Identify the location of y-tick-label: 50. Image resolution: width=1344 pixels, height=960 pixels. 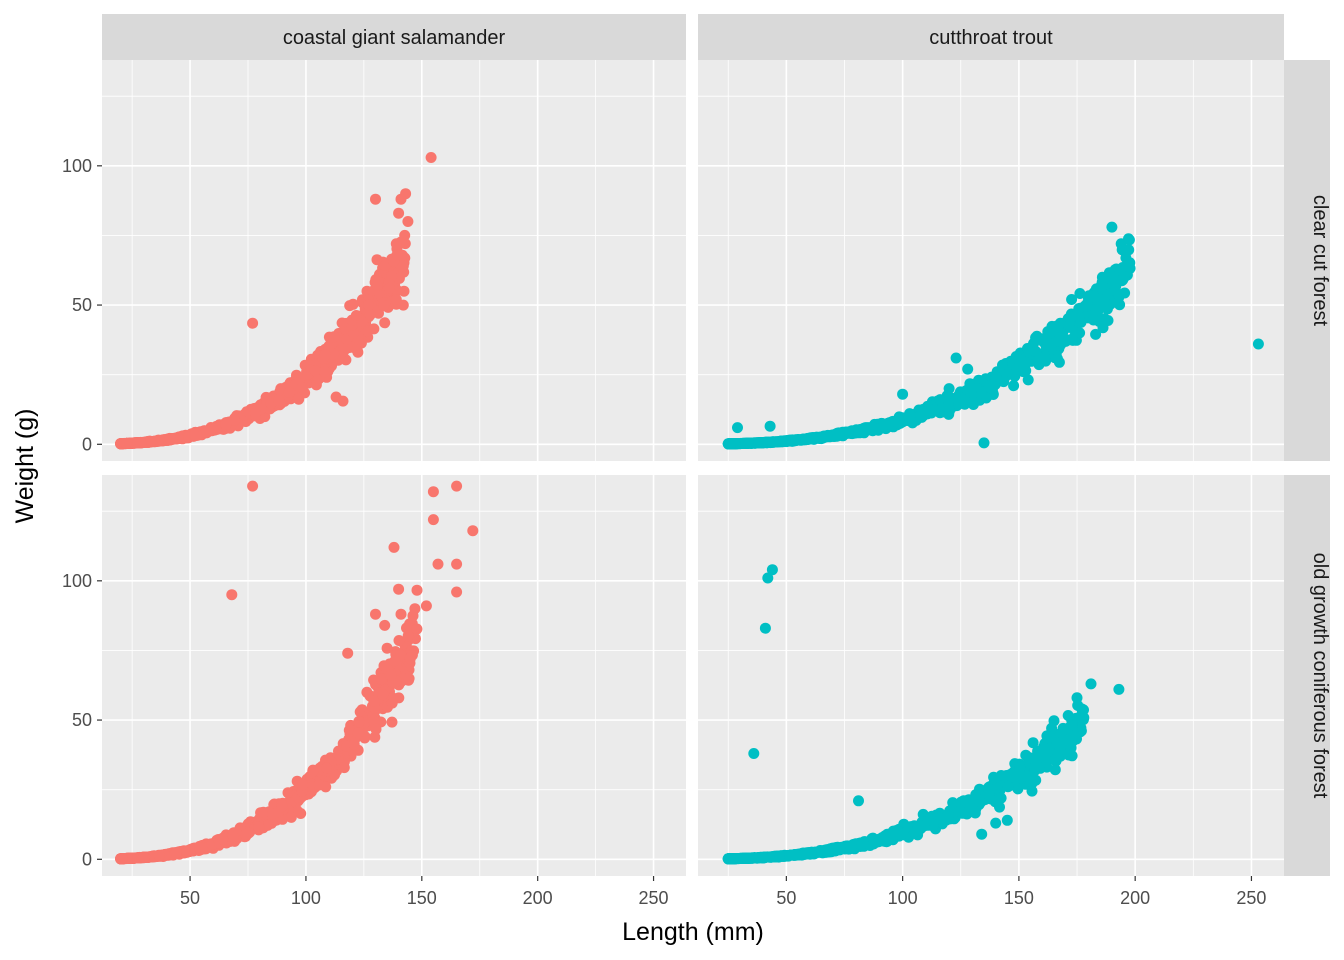
(82, 305).